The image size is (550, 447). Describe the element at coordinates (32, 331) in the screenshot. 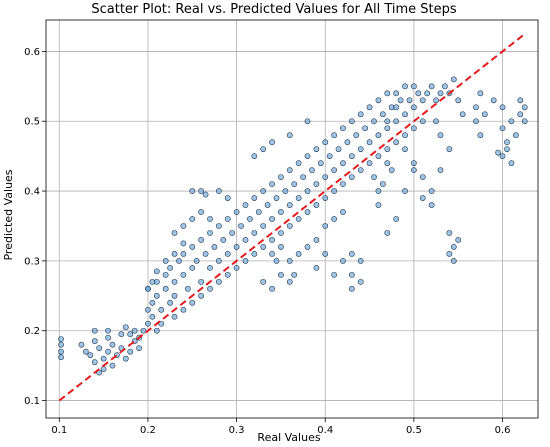

I see `y-tick-label: 0.2` at that location.